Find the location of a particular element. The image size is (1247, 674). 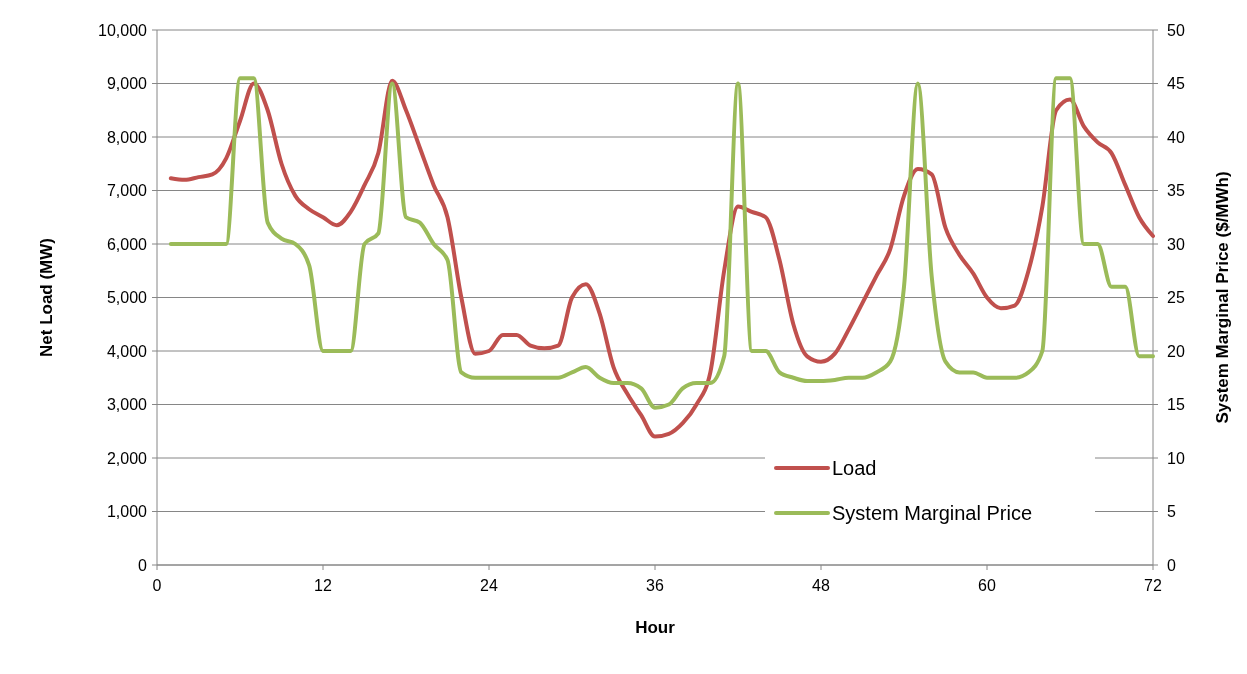

y2-tick-label: 10 is located at coordinates (1176, 458).